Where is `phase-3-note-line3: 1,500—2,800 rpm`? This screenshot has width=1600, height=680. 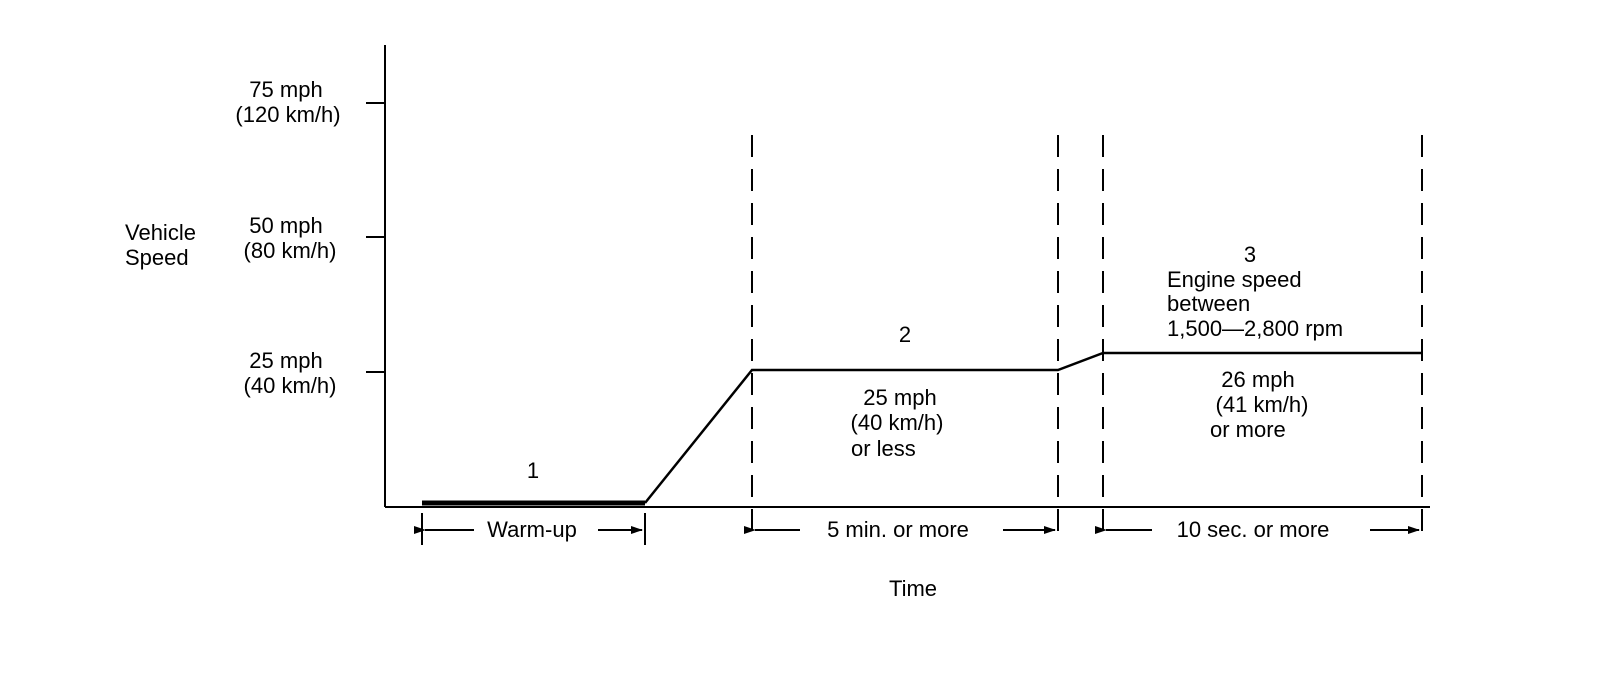 phase-3-note-line3: 1,500—2,800 rpm is located at coordinates (1255, 328).